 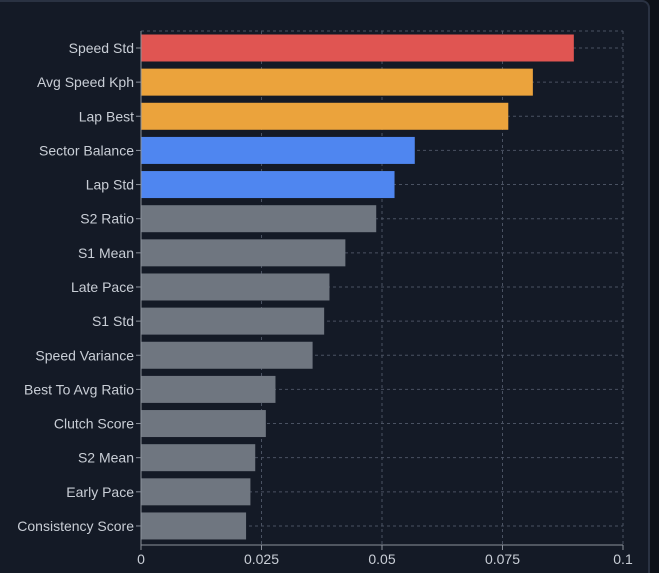 I want to click on category-label: S2 Mean, so click(x=106, y=458).